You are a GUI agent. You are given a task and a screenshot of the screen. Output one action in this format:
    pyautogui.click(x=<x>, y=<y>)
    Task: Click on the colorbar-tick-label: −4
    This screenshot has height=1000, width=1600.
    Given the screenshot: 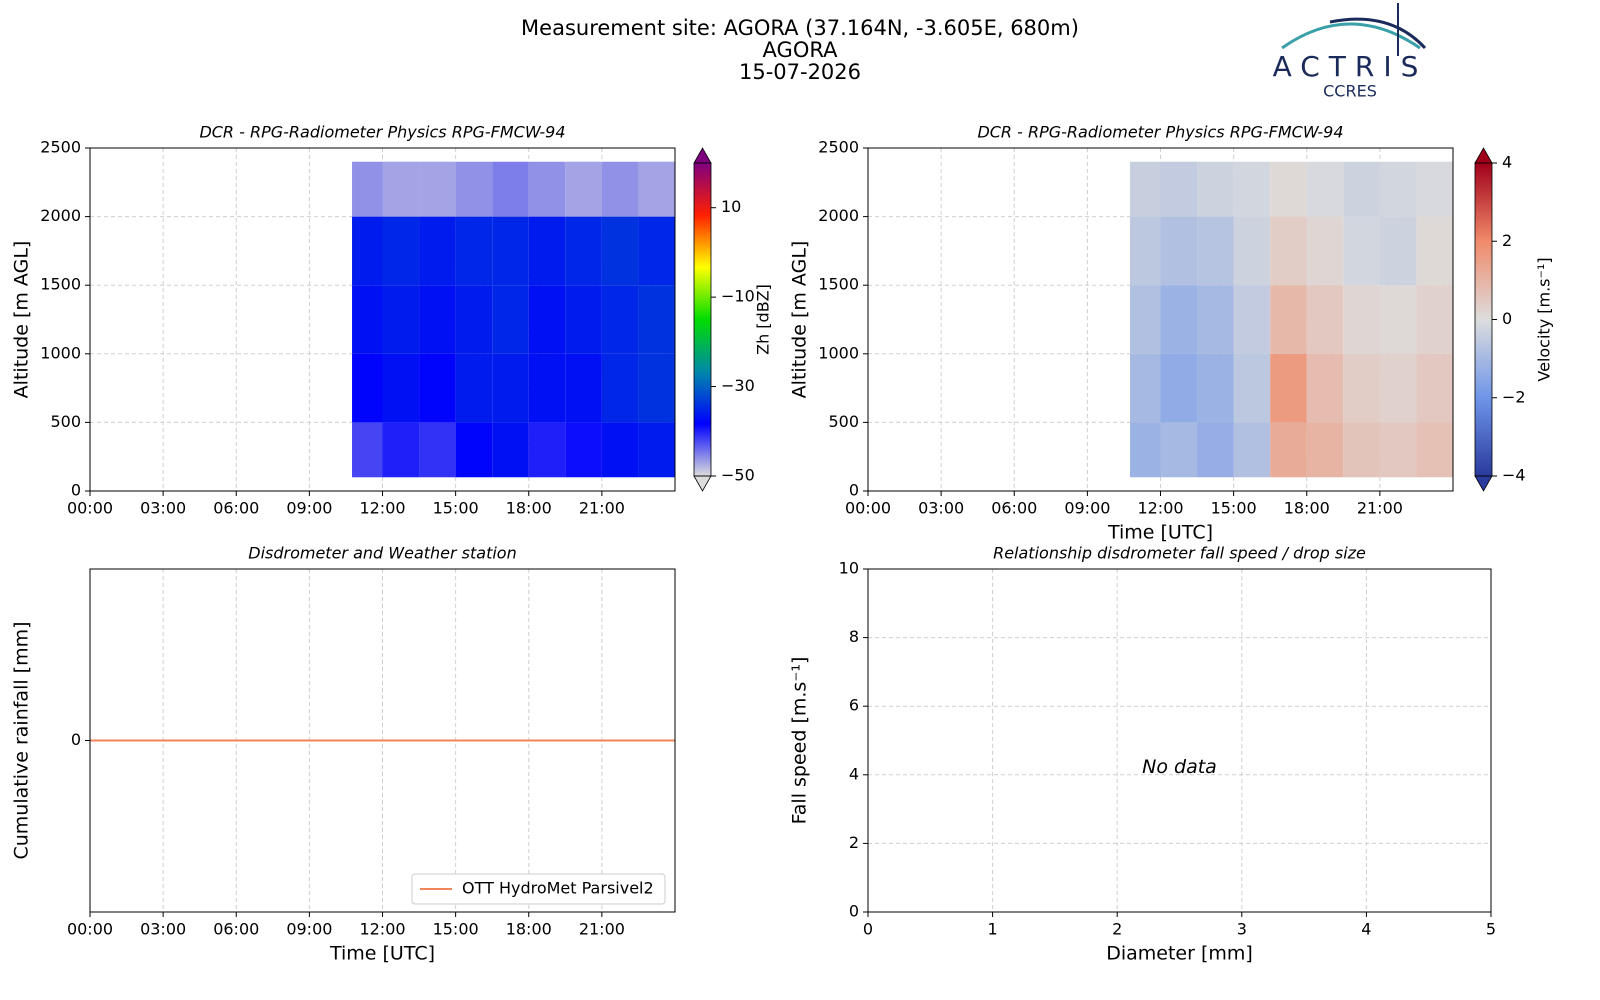 What is the action you would take?
    pyautogui.click(x=1514, y=475)
    